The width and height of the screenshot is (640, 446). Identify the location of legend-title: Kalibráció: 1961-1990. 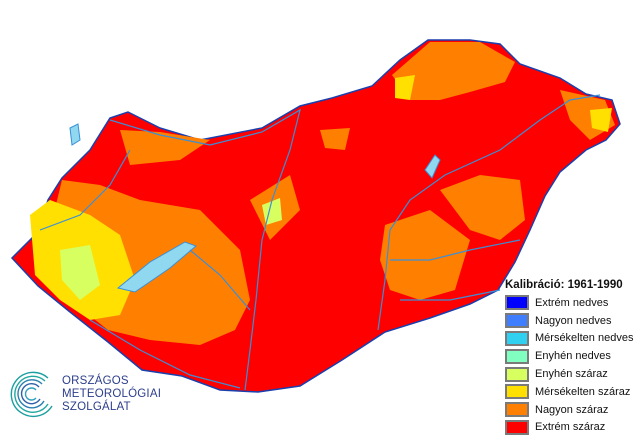
(564, 285).